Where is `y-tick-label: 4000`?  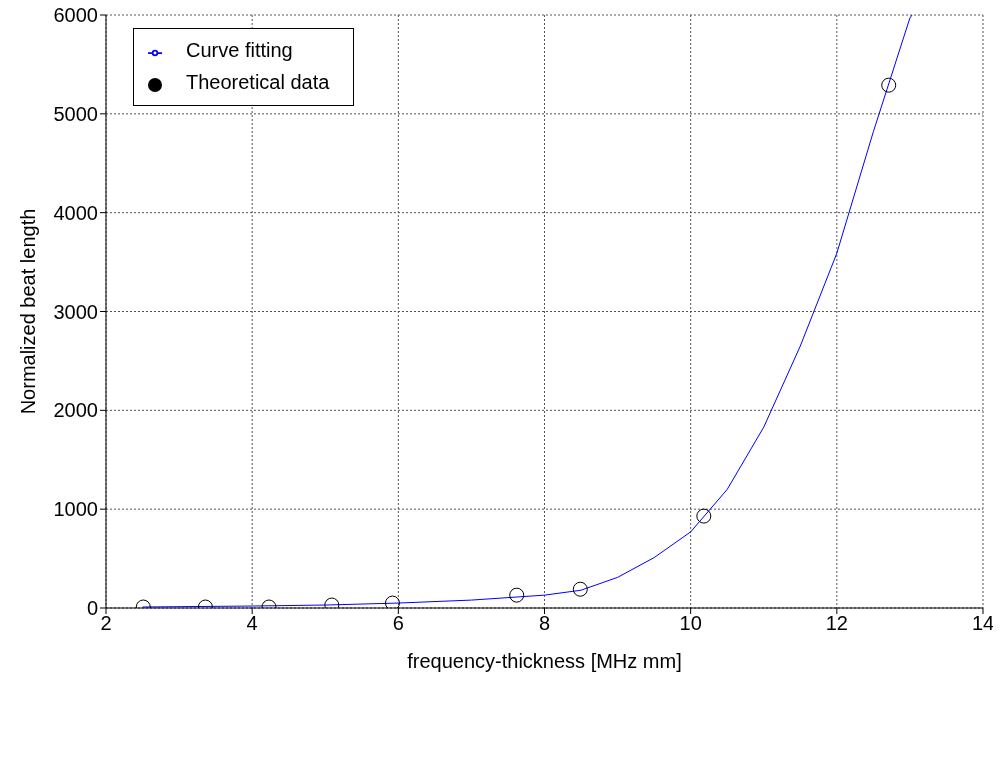
y-tick-label: 4000 is located at coordinates (75, 212).